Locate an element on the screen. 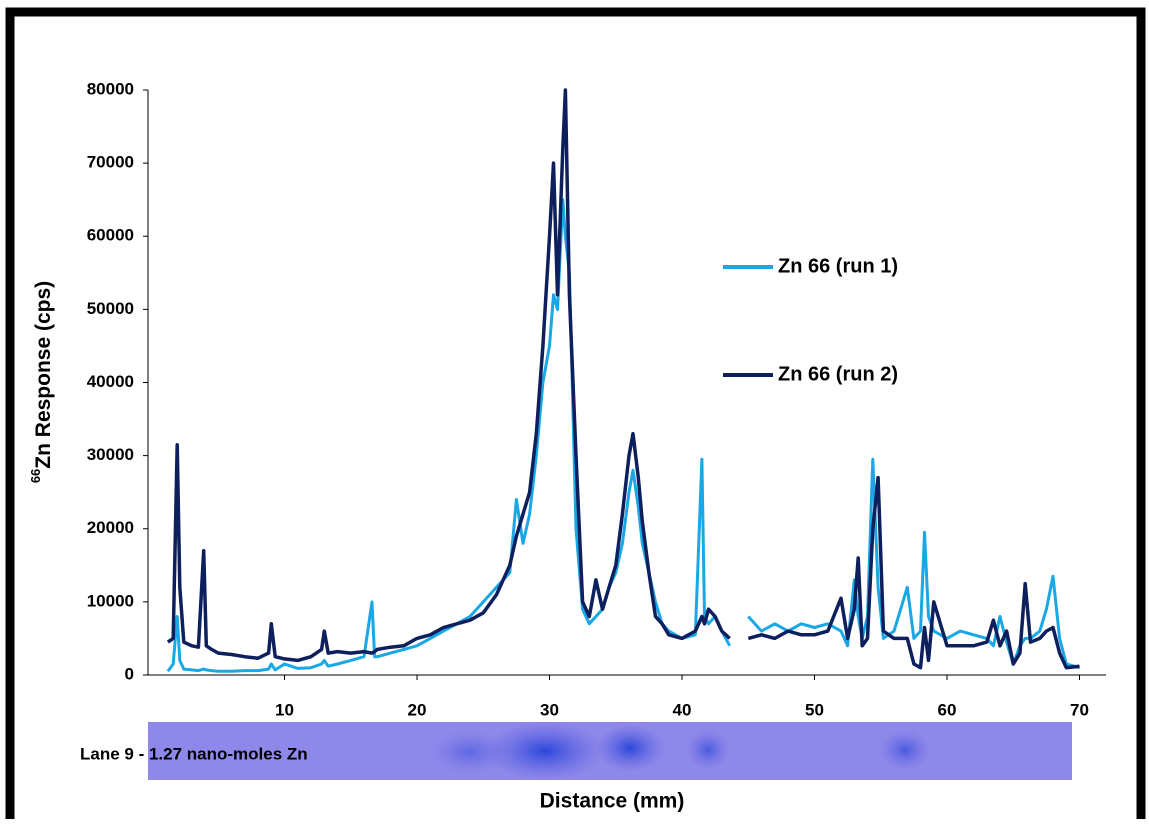  y-axis-title-main: Zn Response (cps) is located at coordinates (43, 375).